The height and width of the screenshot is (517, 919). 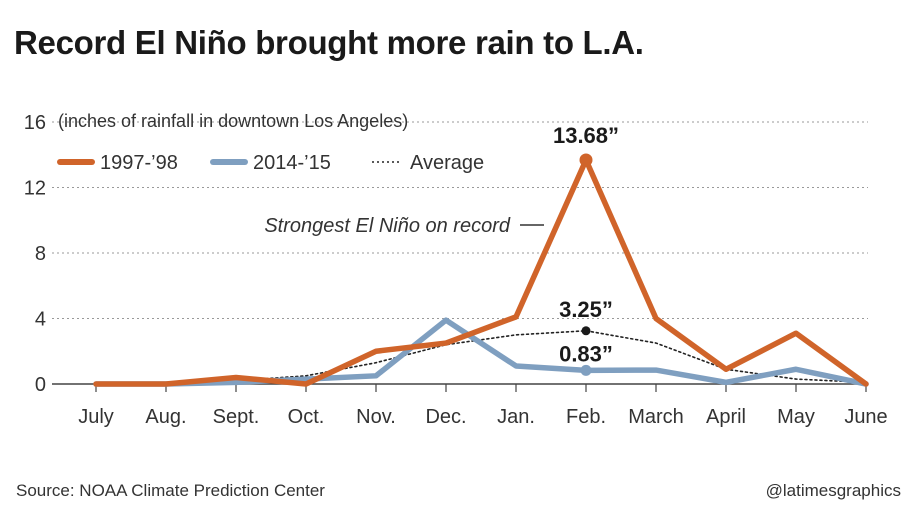 I want to click on y-tick-label: 4, so click(x=40, y=320).